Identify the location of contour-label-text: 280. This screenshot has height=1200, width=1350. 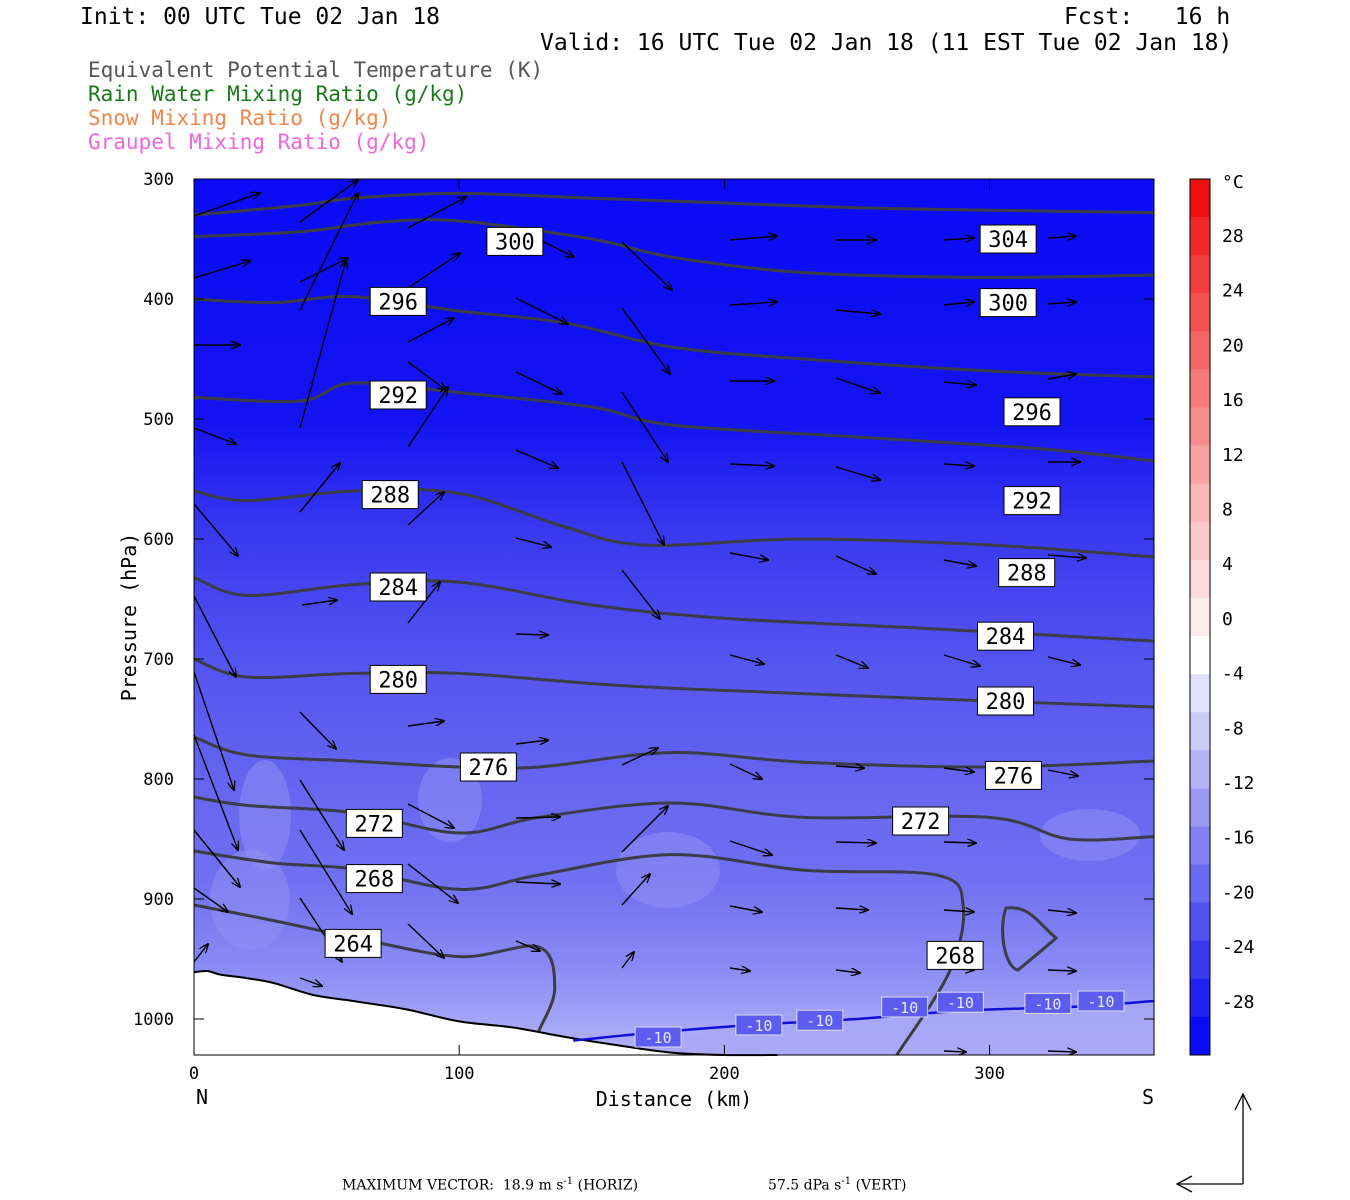
(1006, 702).